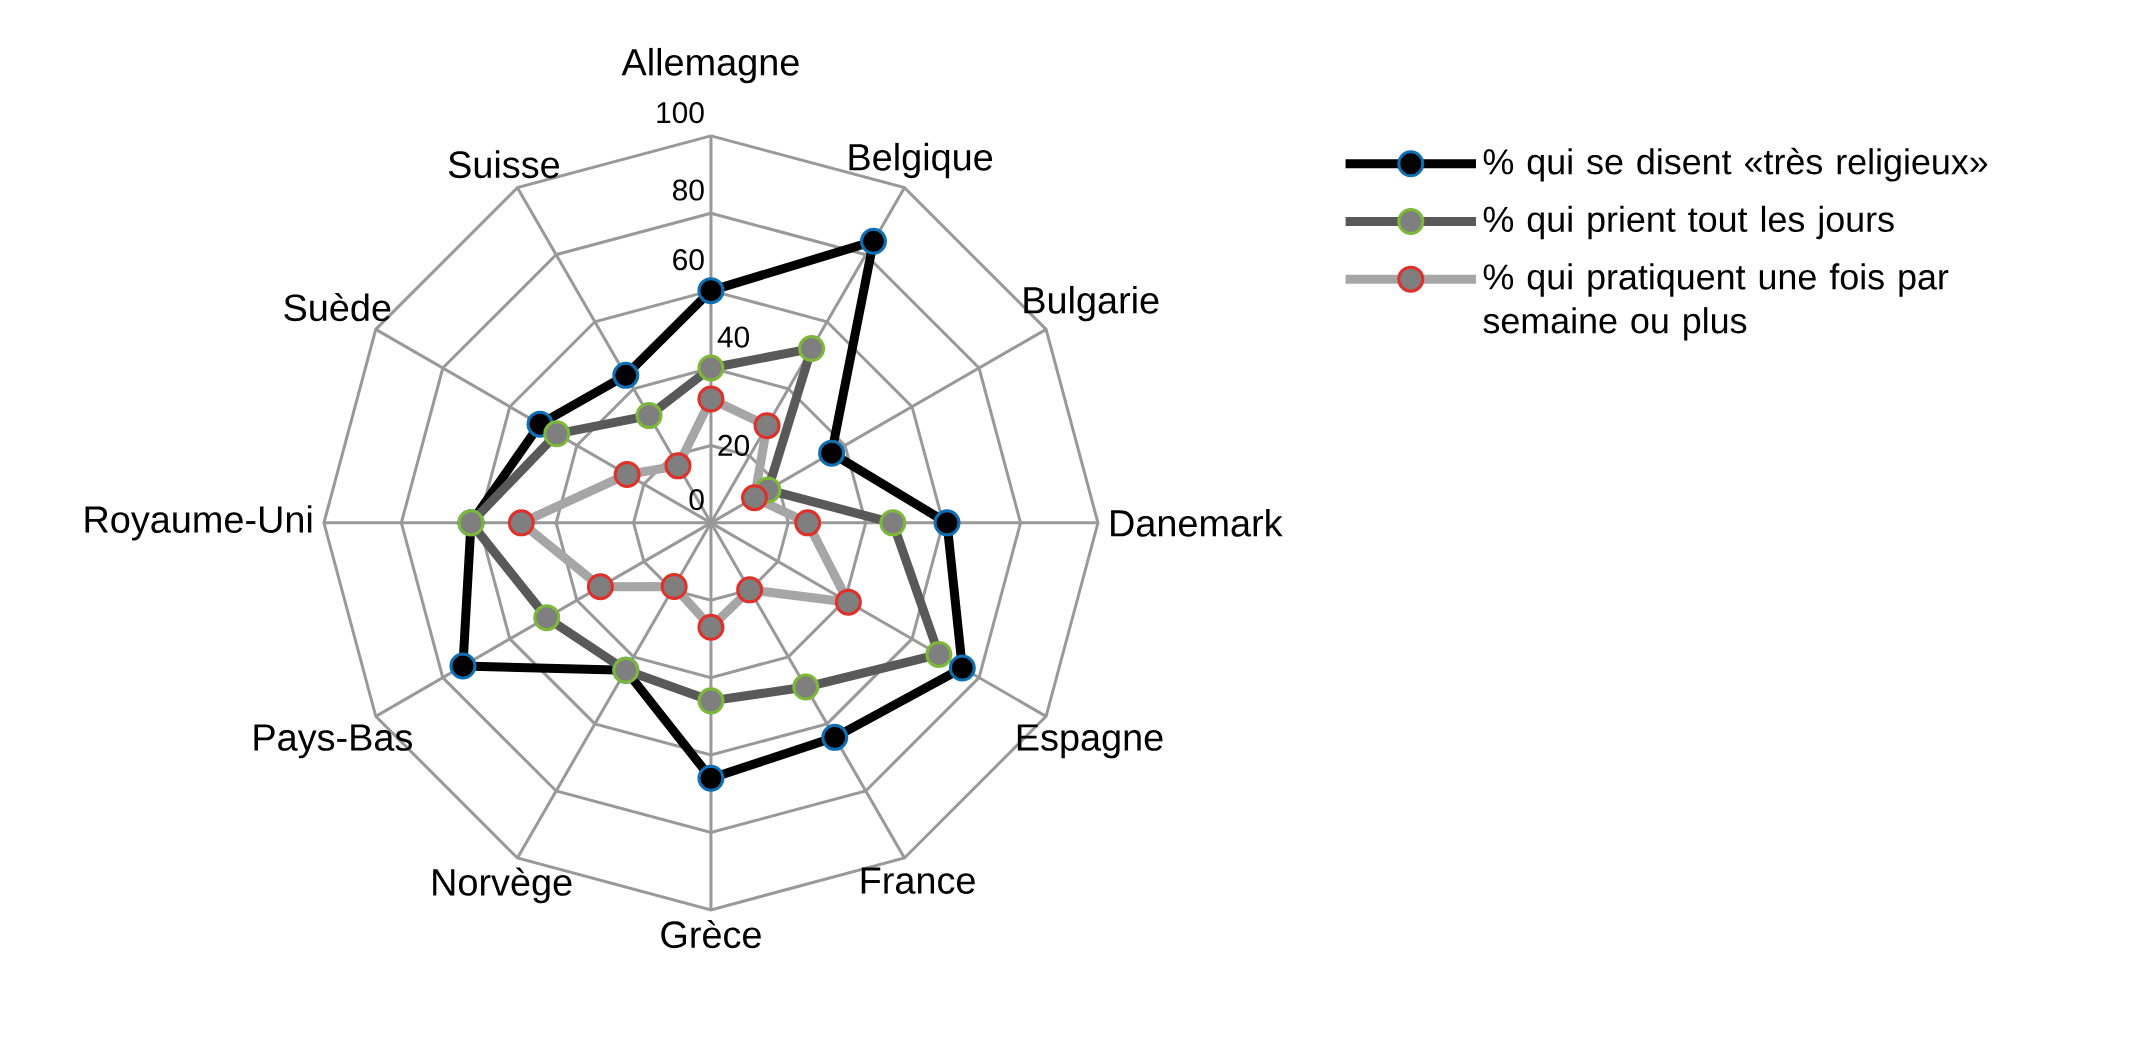  What do you see at coordinates (1090, 741) in the screenshot?
I see `spoke-label: Espagne` at bounding box center [1090, 741].